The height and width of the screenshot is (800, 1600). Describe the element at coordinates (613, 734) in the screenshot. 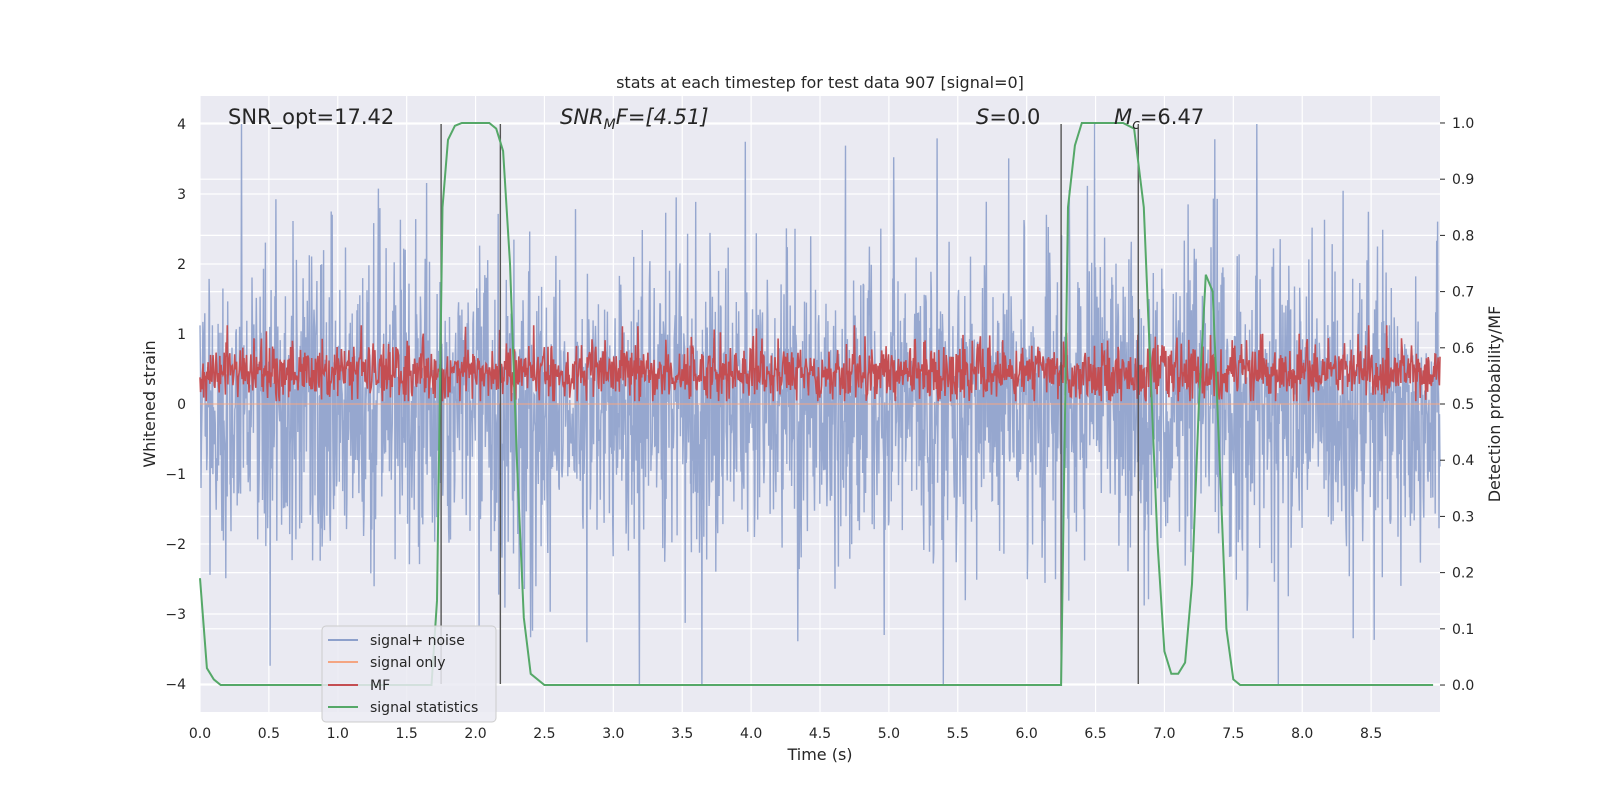

I see `x-tick-label: 3.0` at that location.